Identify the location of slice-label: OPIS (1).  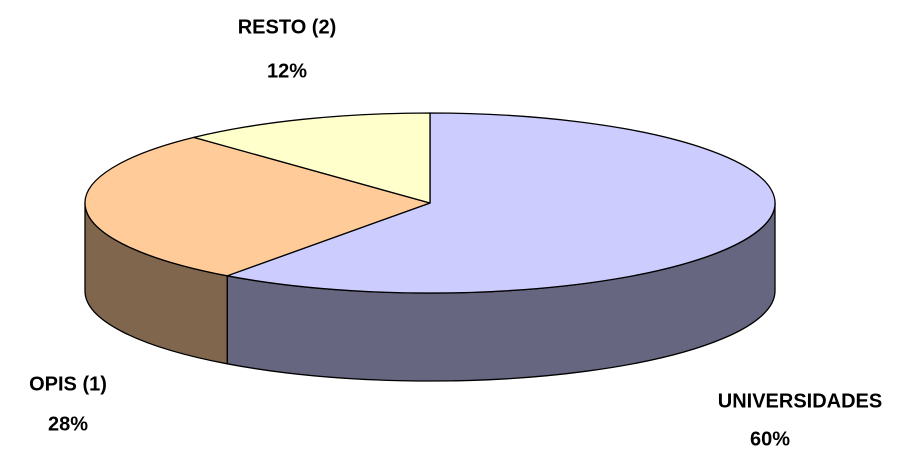
(68, 384).